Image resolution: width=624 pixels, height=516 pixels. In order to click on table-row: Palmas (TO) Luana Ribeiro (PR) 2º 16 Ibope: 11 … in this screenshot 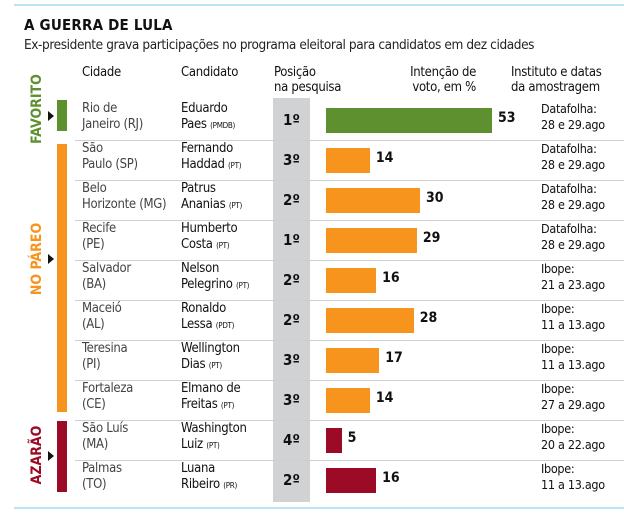, I will do `click(349, 480)`.